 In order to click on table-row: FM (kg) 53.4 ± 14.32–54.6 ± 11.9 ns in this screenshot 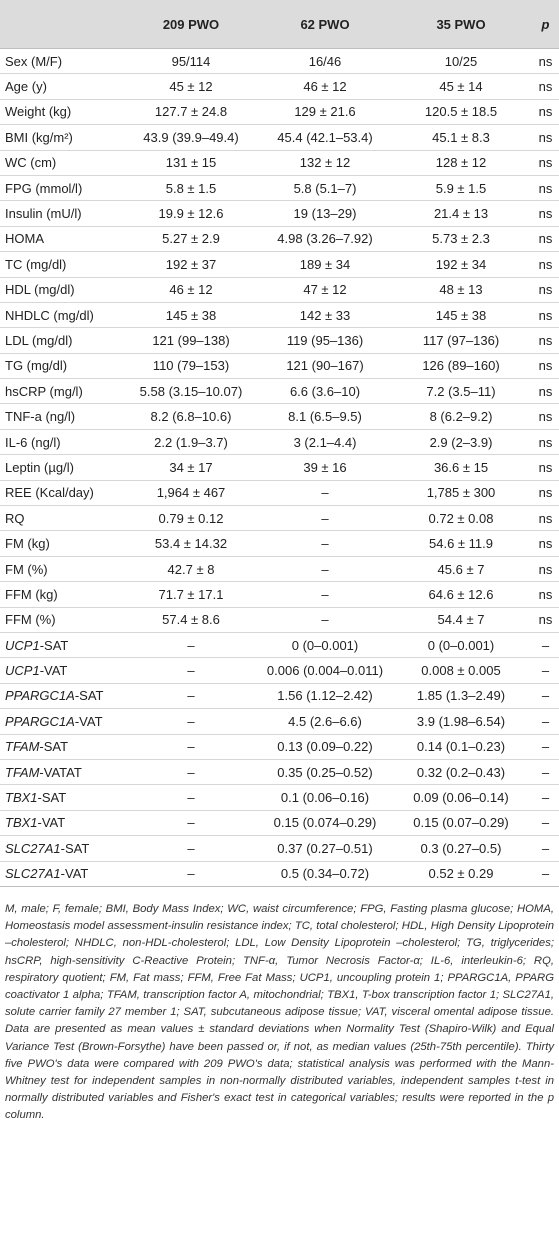, I will do `click(279, 543)`.